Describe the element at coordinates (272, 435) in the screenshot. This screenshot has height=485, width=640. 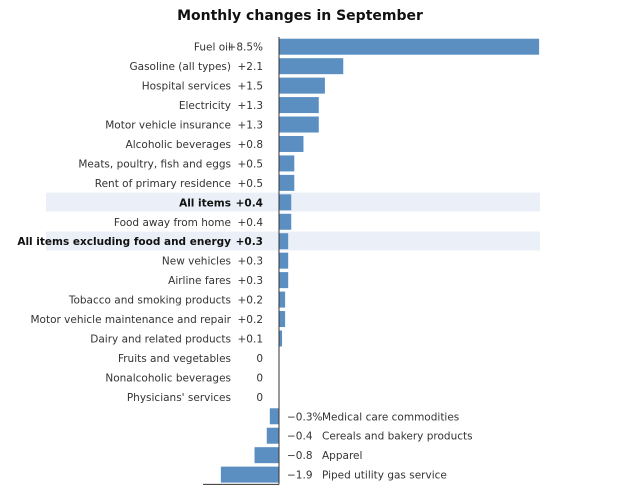
I see `bar-cereals-and-bakery-products` at that location.